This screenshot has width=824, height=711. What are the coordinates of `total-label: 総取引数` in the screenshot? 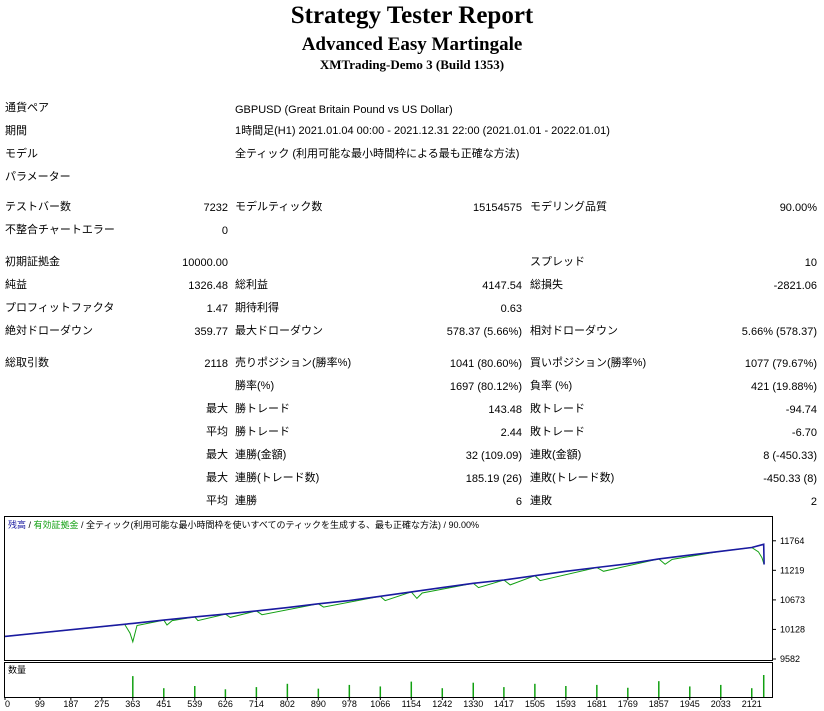 It's located at (27, 363).